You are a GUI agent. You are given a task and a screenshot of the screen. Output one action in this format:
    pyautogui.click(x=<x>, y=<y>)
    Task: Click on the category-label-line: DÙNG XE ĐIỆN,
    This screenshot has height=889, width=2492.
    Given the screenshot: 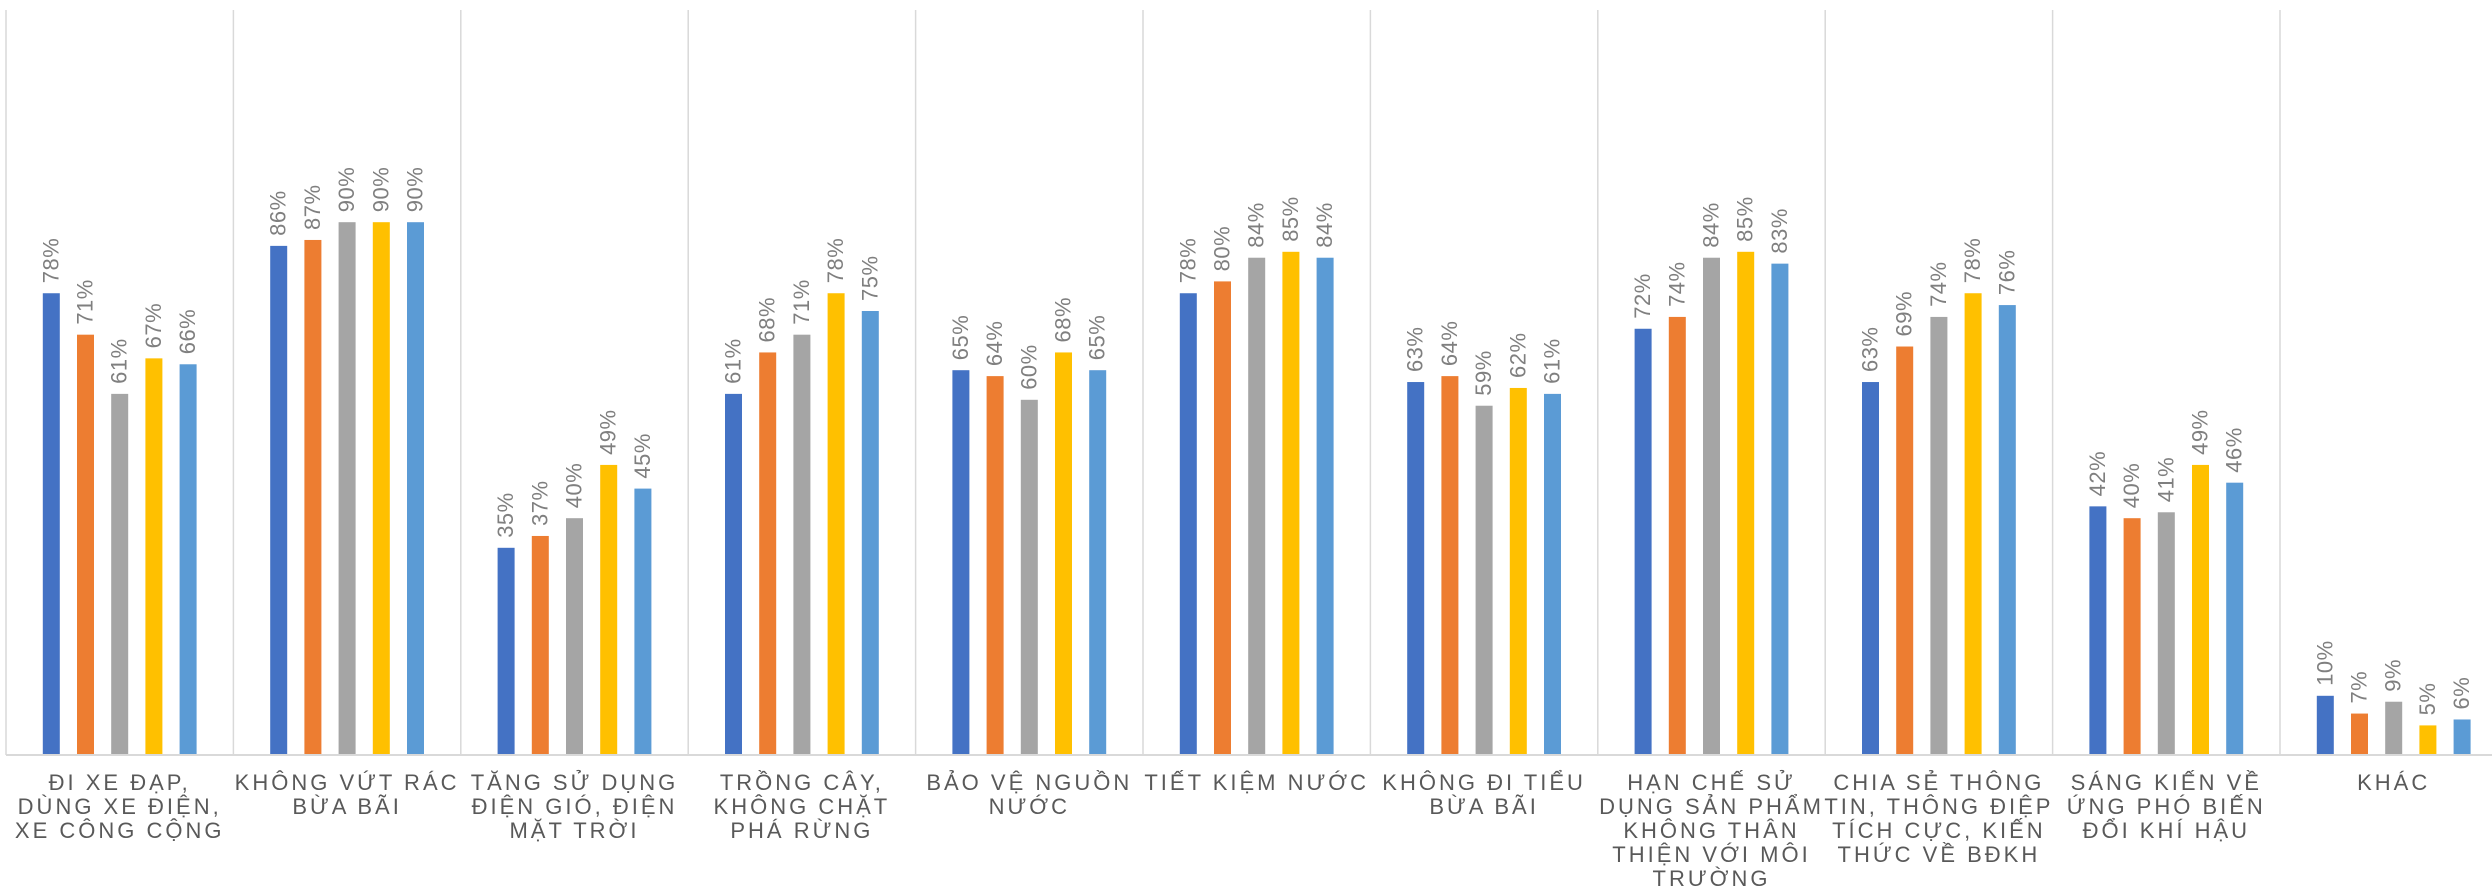 What is the action you would take?
    pyautogui.click(x=120, y=806)
    